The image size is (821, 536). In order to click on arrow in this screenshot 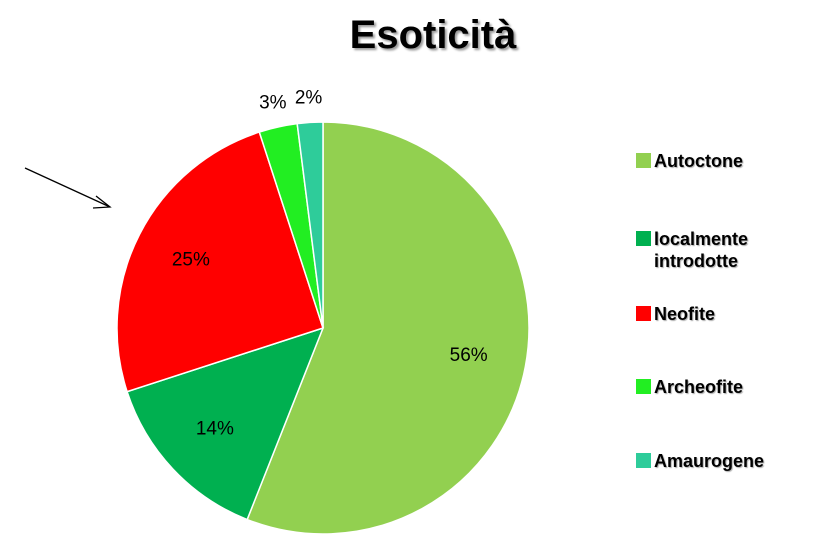, I will do `click(68, 188)`.